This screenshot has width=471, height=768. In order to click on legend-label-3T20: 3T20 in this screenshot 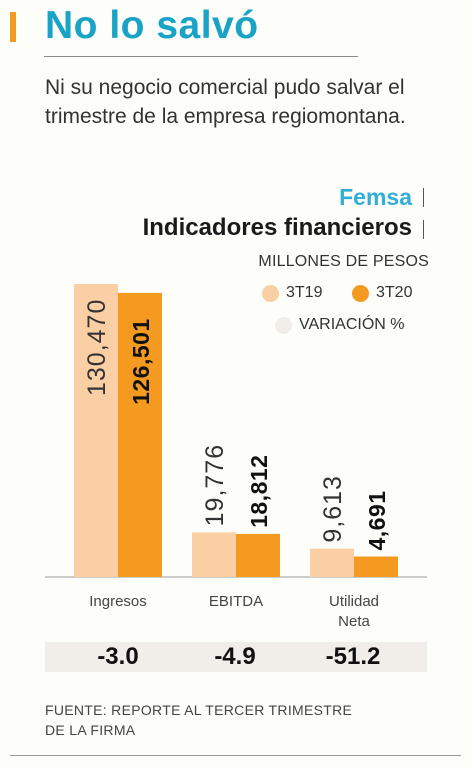, I will do `click(394, 292)`.